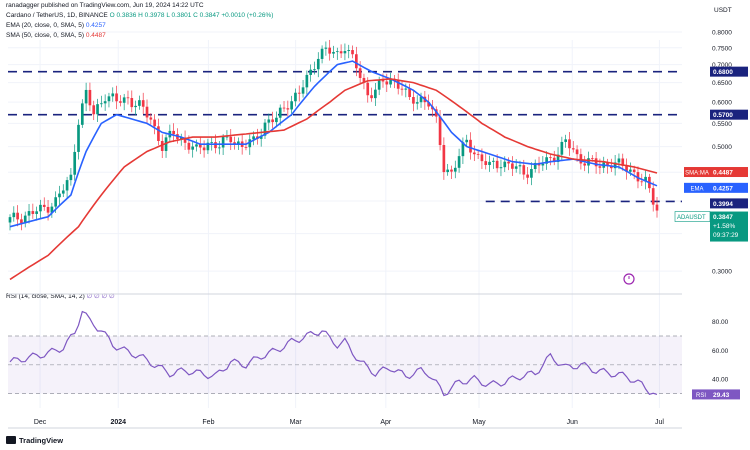 This screenshot has width=750, height=450. I want to click on ema-tag: EMA 0.4257, so click(716, 187).